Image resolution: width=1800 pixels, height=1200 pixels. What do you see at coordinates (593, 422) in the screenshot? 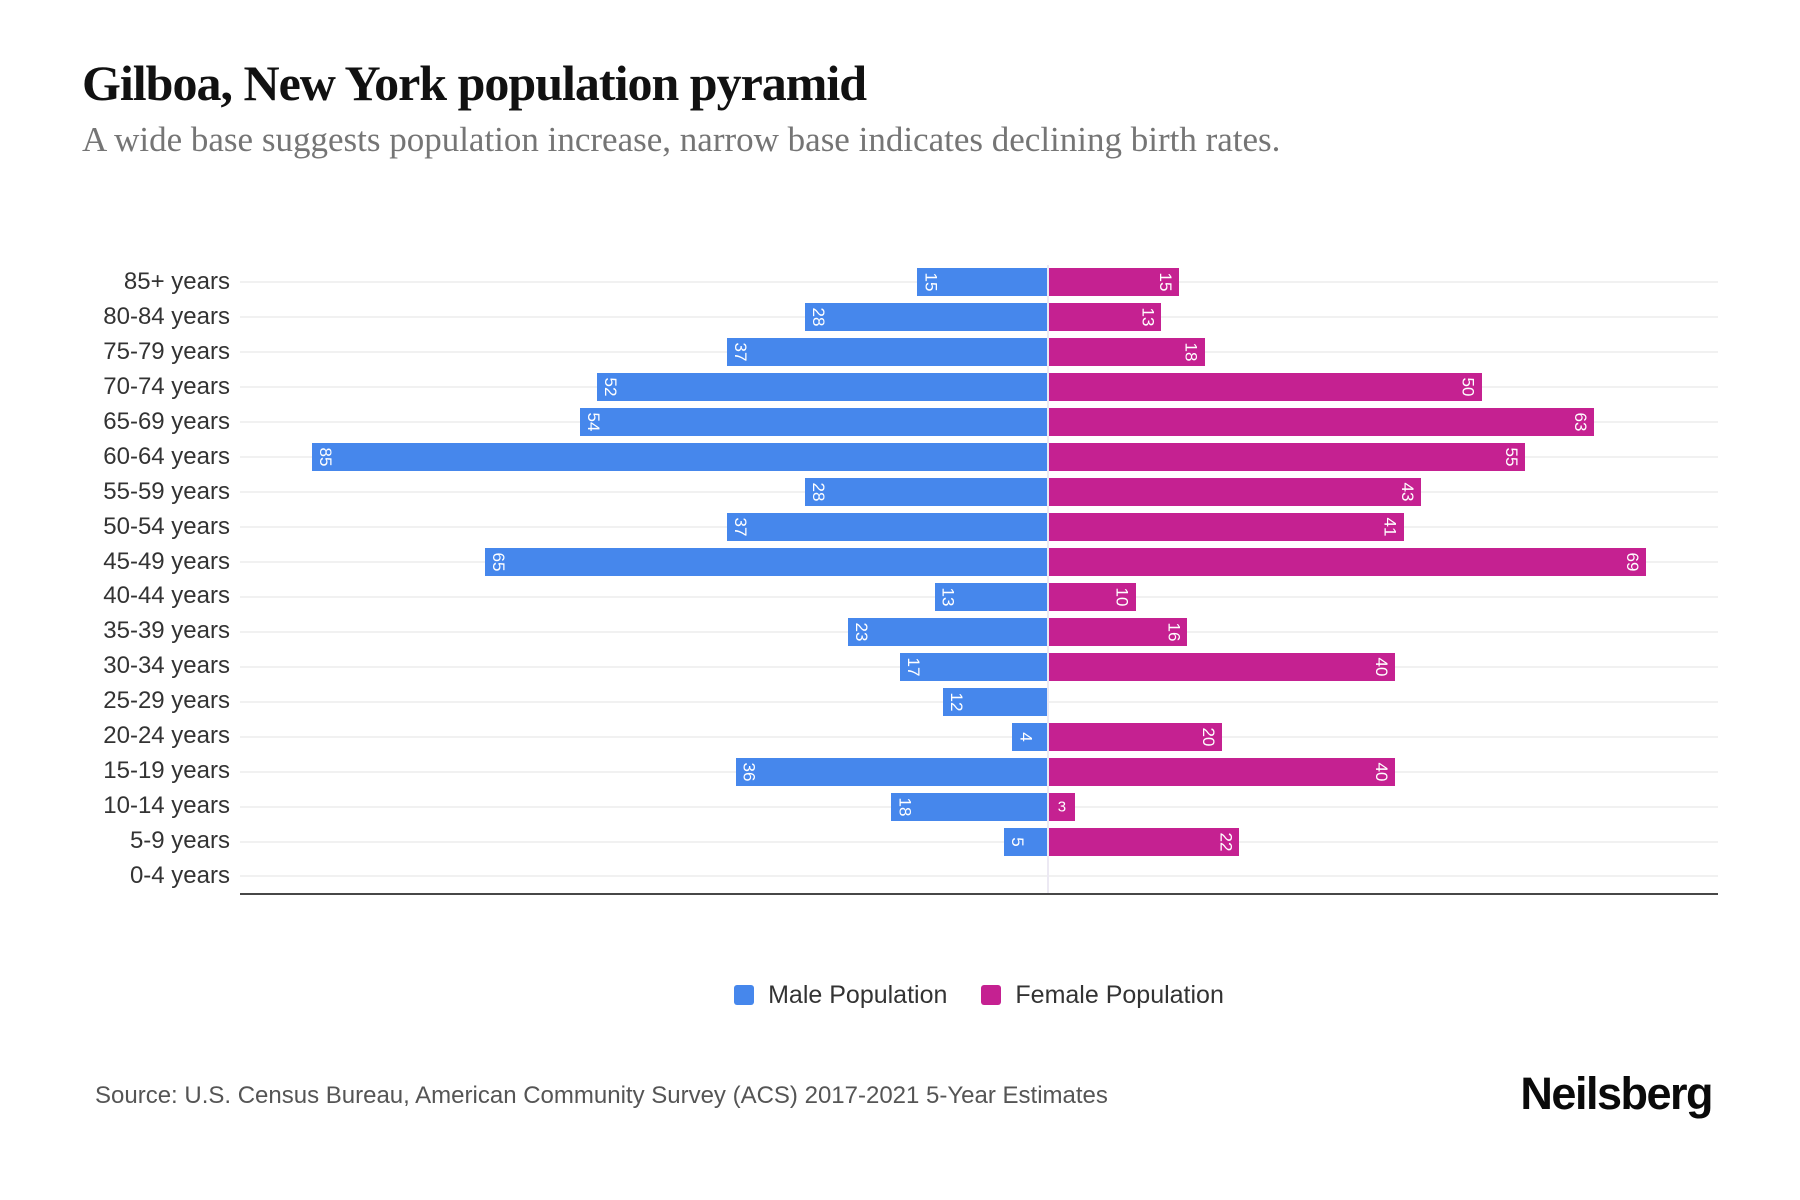
I see `male-bar-value: 54` at bounding box center [593, 422].